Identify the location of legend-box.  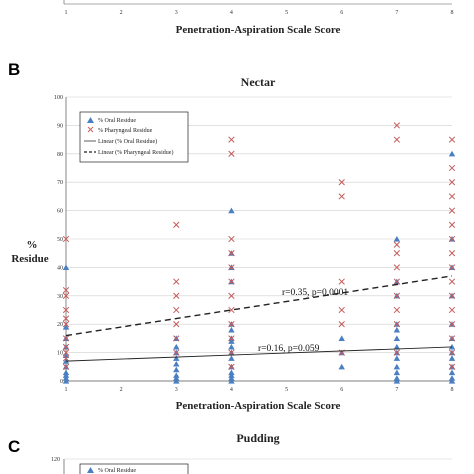
(134, 137).